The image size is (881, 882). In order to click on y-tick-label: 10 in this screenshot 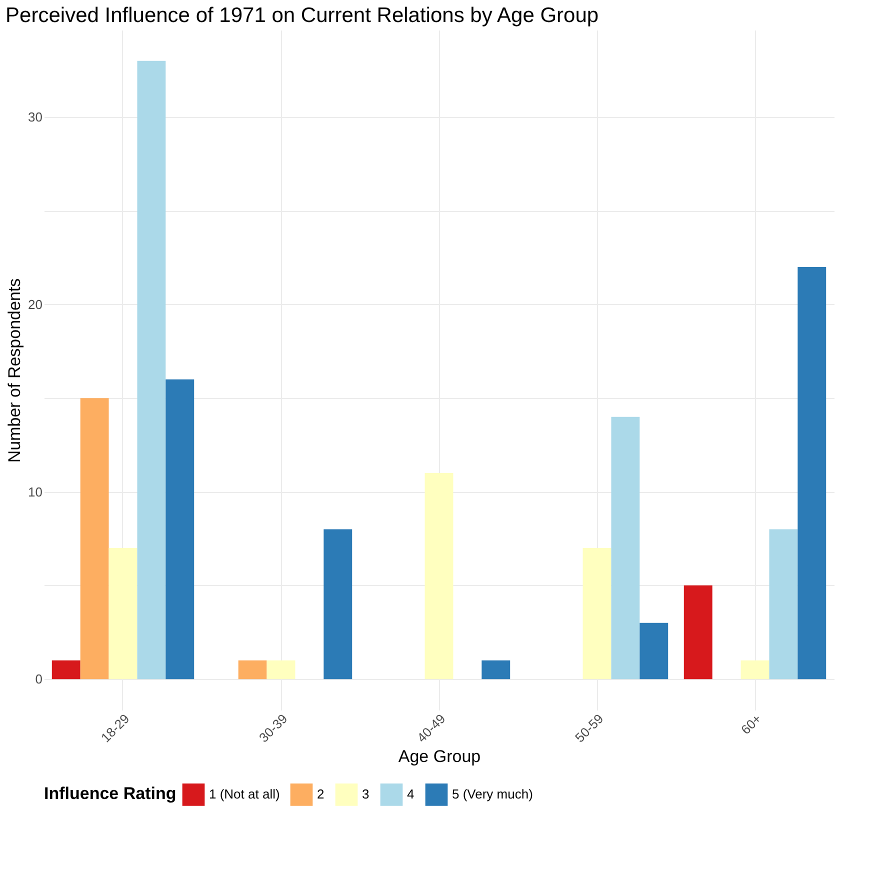, I will do `click(35, 492)`.